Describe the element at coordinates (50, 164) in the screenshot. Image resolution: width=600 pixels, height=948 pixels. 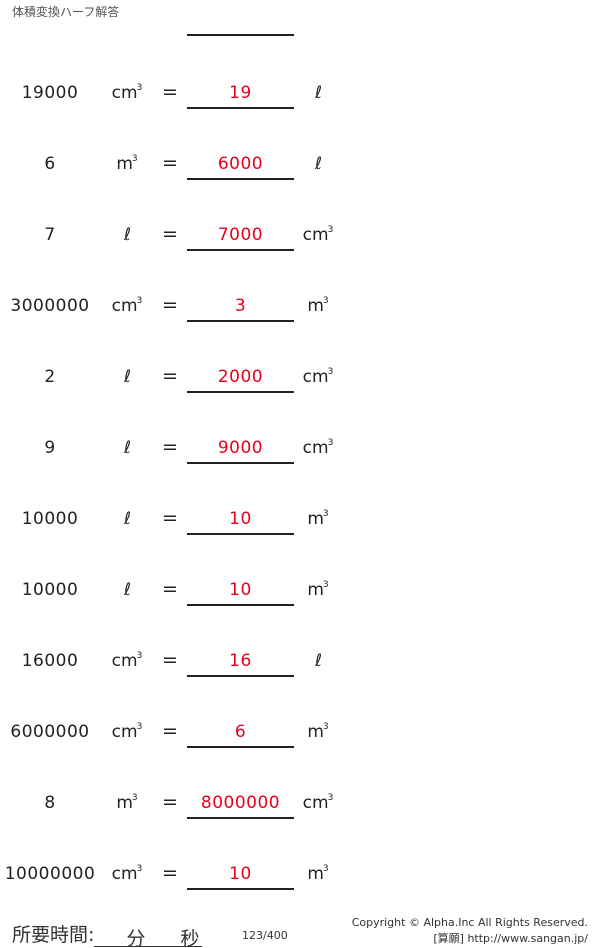
I see `given-value: 6` at that location.